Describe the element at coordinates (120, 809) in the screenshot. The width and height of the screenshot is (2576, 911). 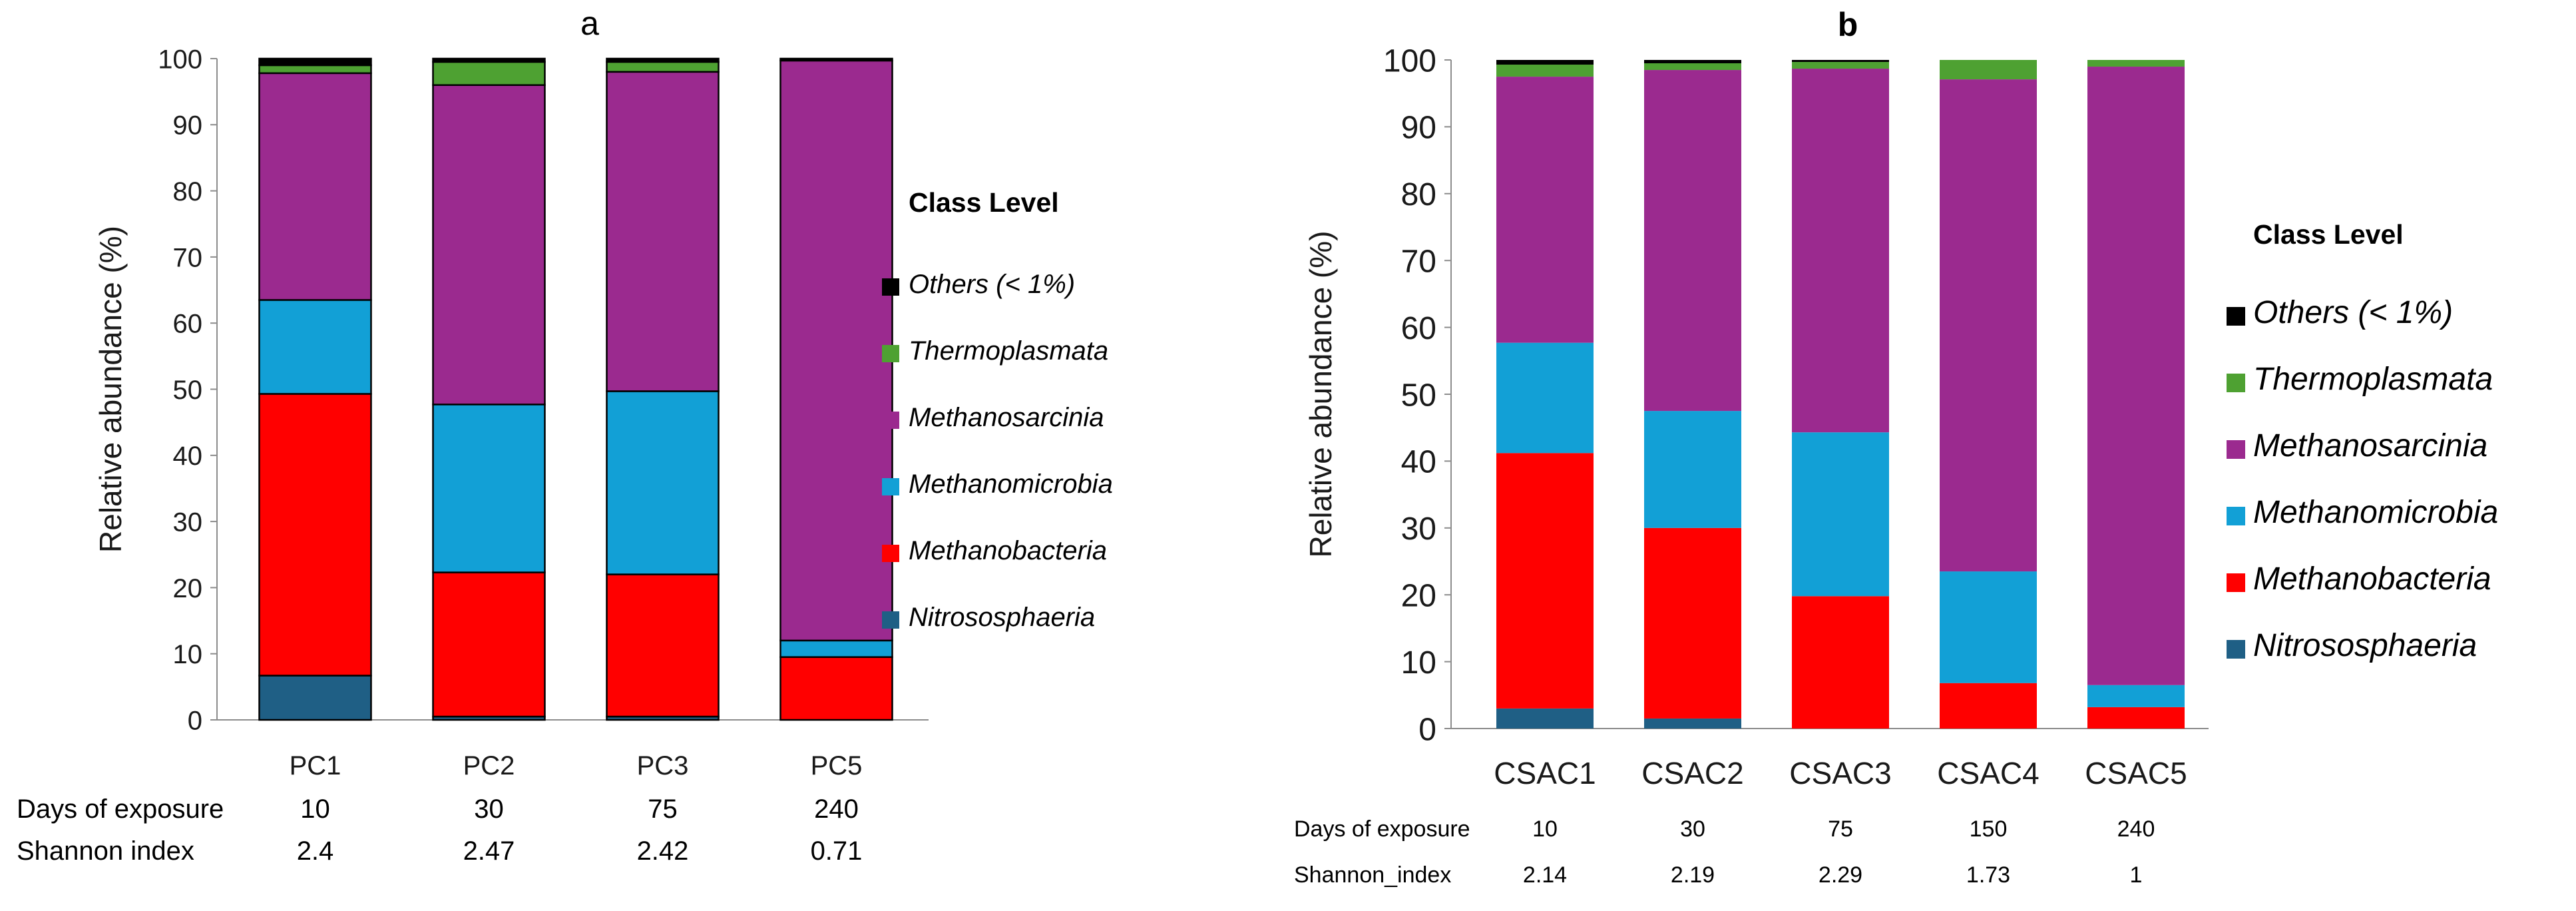
I see `table-row-label: Days of exposure` at that location.